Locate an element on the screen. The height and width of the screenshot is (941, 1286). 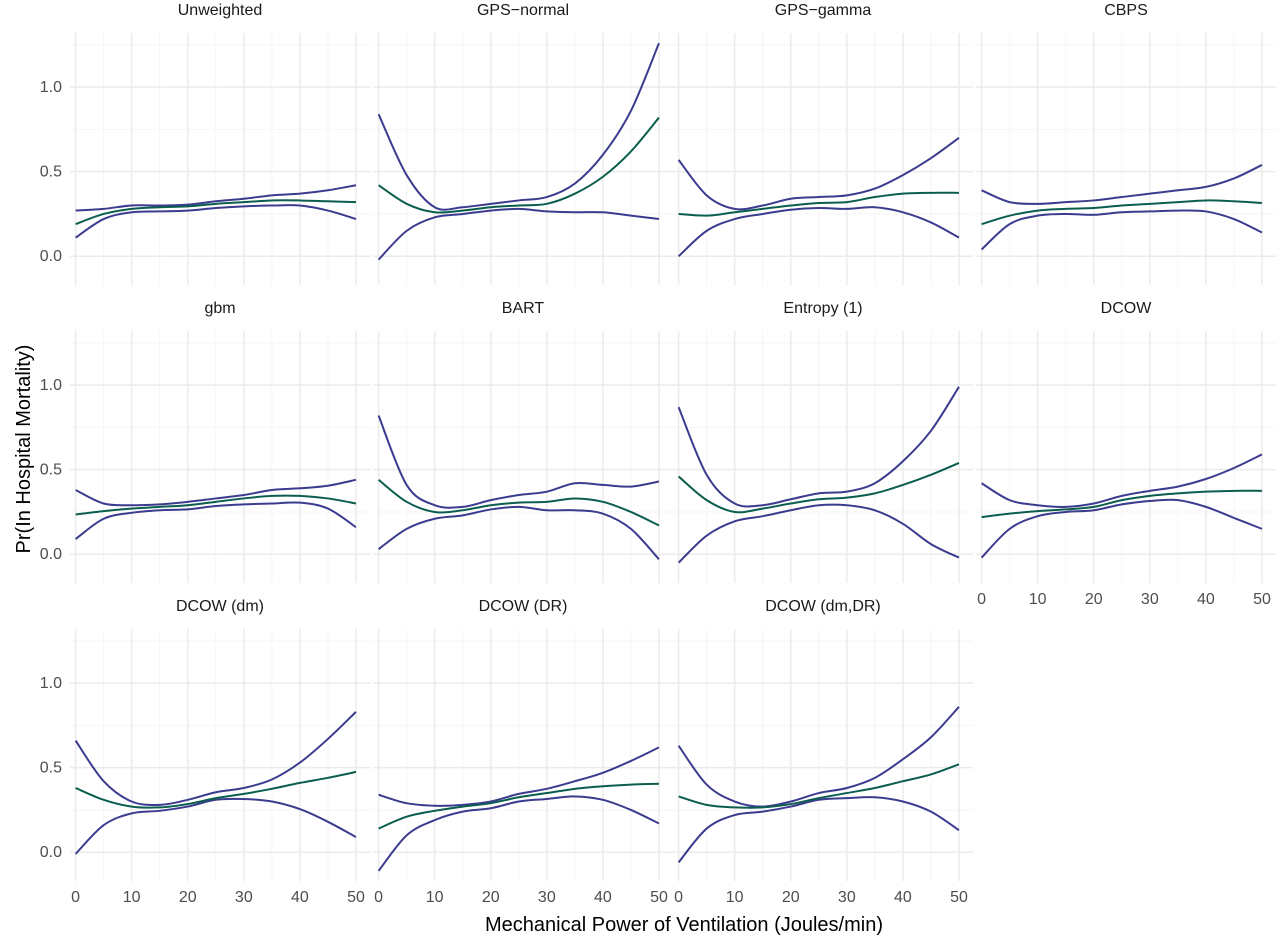
panel: Entropy (1) is located at coordinates (823, 441).